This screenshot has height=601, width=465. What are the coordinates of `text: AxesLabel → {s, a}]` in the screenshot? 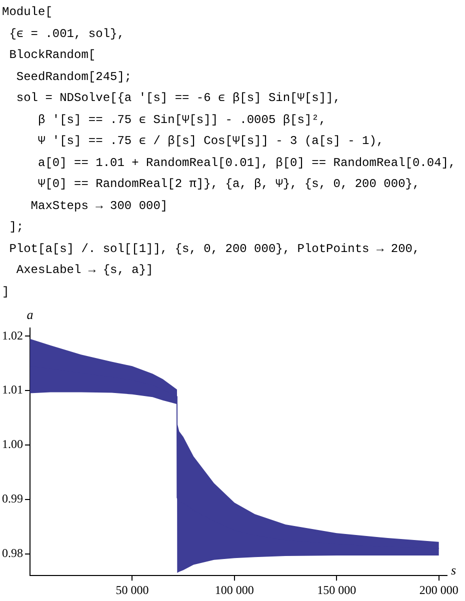 It's located at (84, 270).